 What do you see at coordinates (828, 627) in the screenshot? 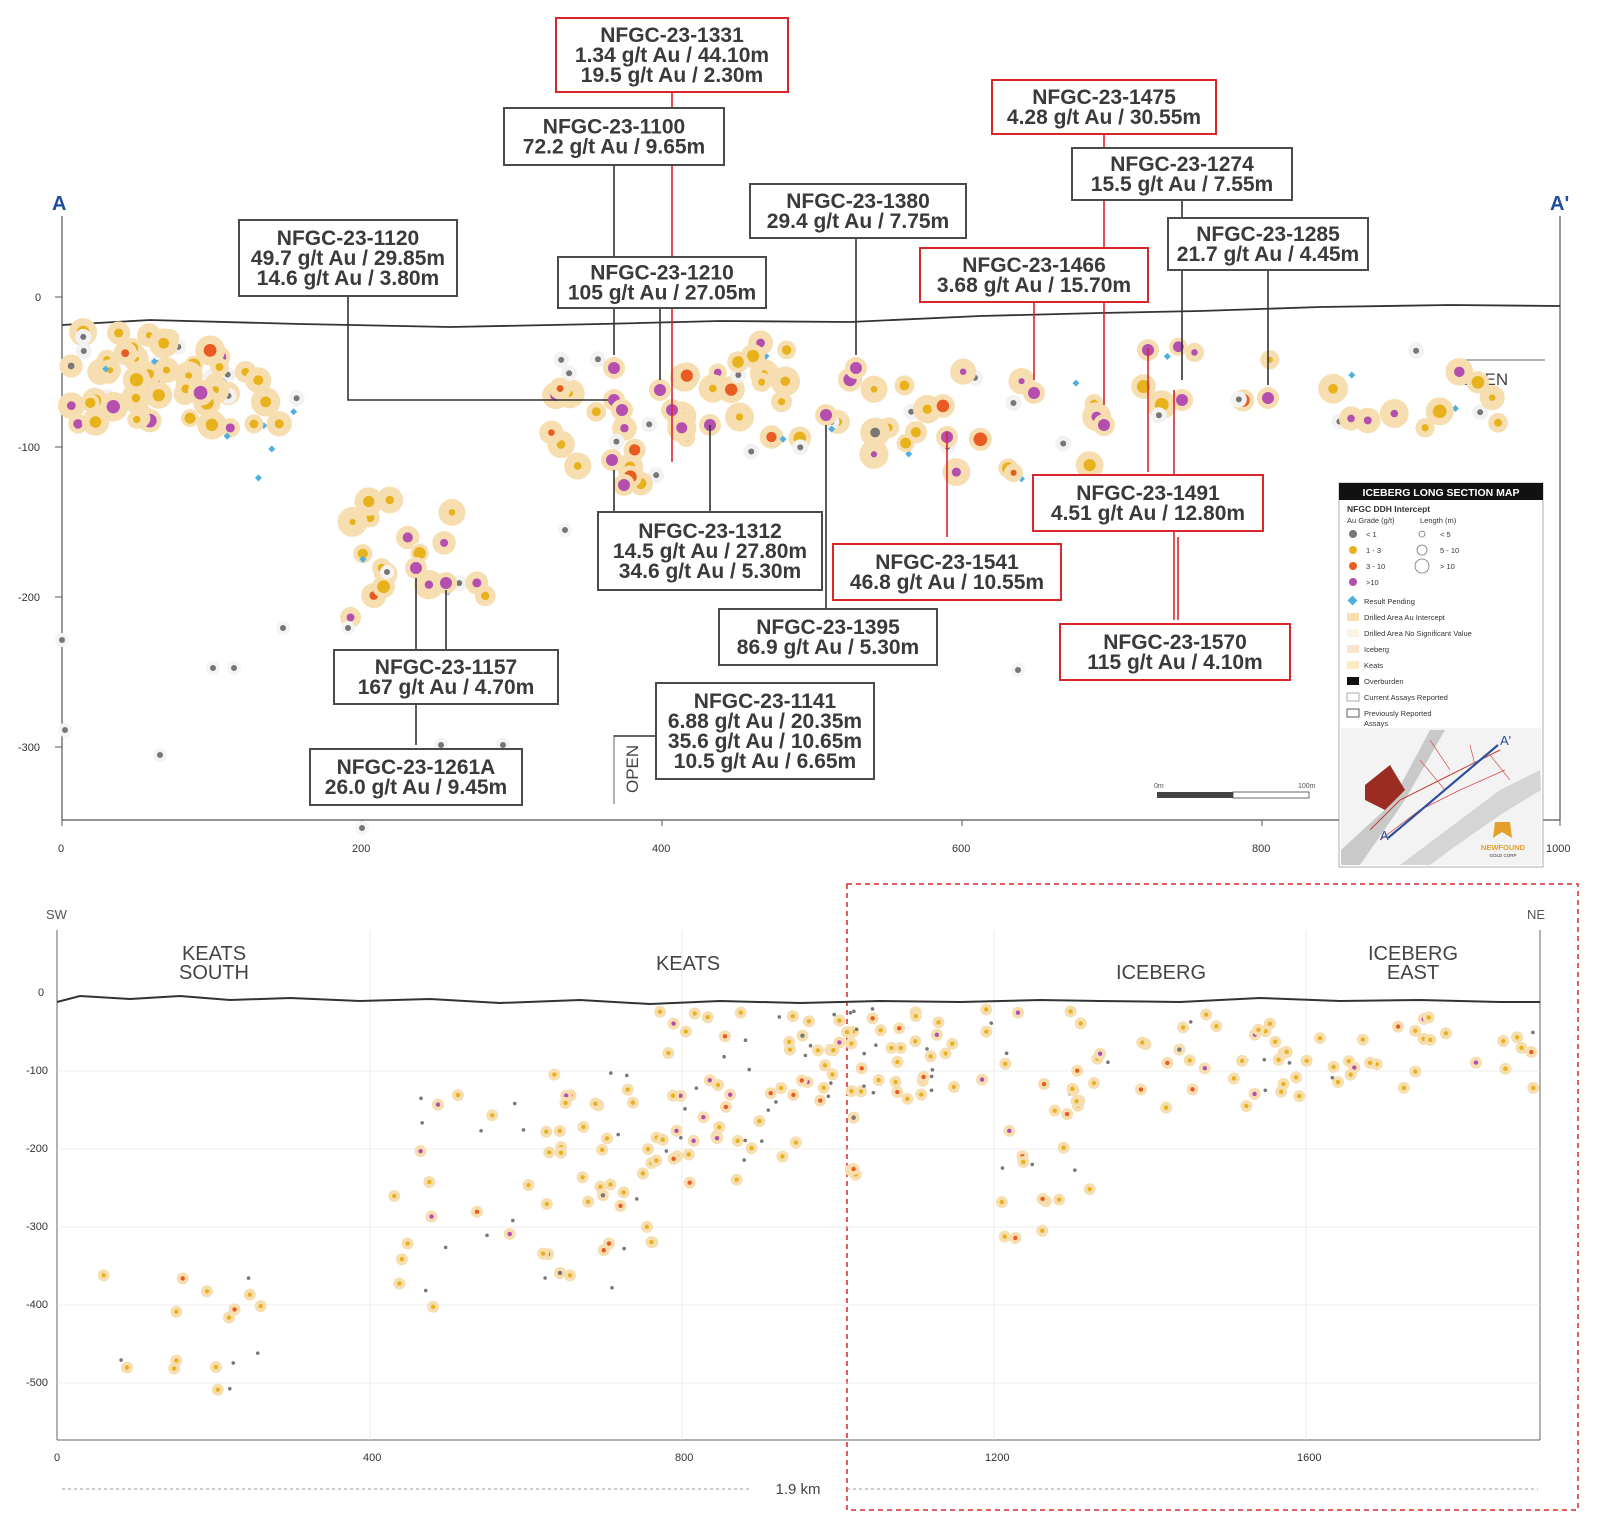
I see `callout-line: NFGC-23-1395` at bounding box center [828, 627].